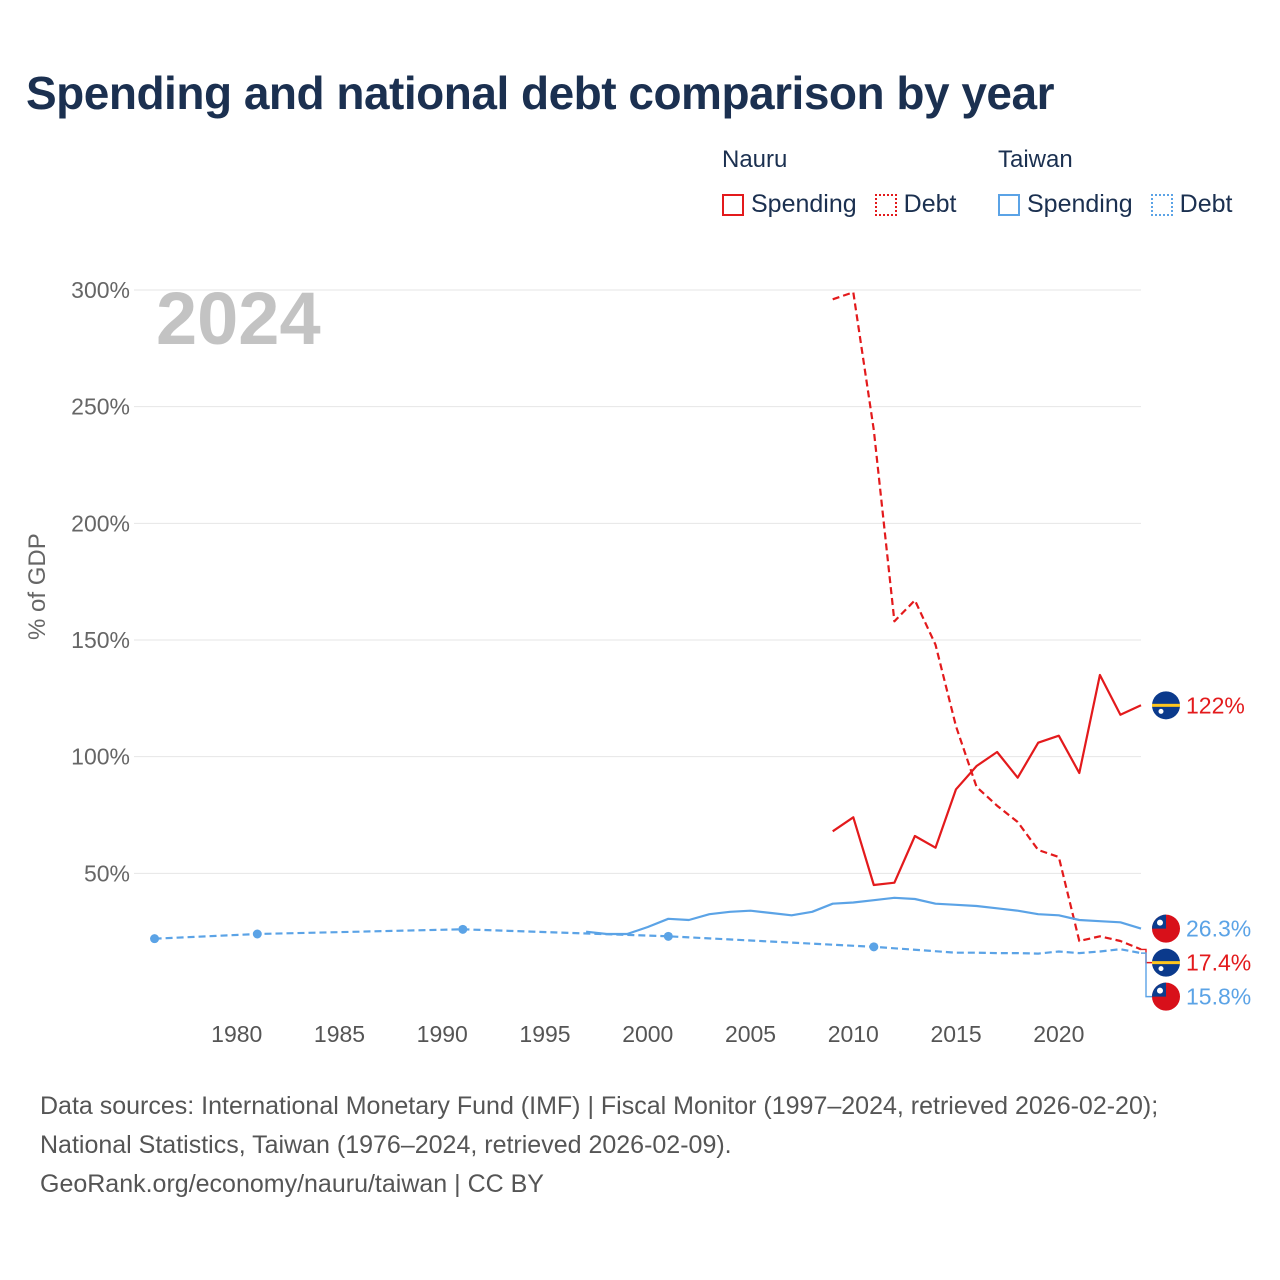 This screenshot has height=1280, width=1280. I want to click on nauru-debt-line, so click(987, 621).